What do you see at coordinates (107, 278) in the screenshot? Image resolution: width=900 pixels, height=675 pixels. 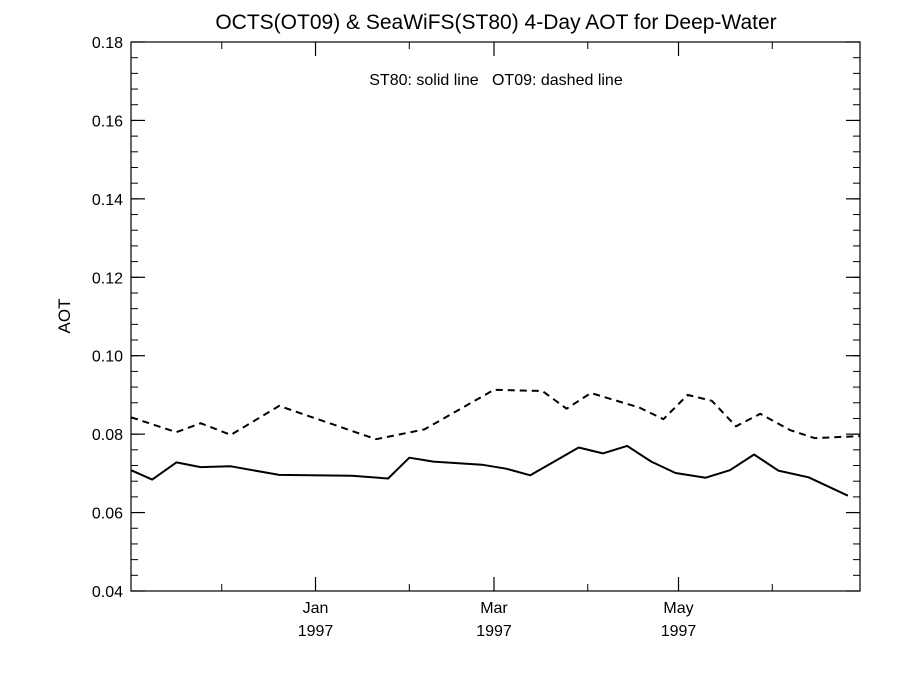 I see `y-tick-label: 0.12` at bounding box center [107, 278].